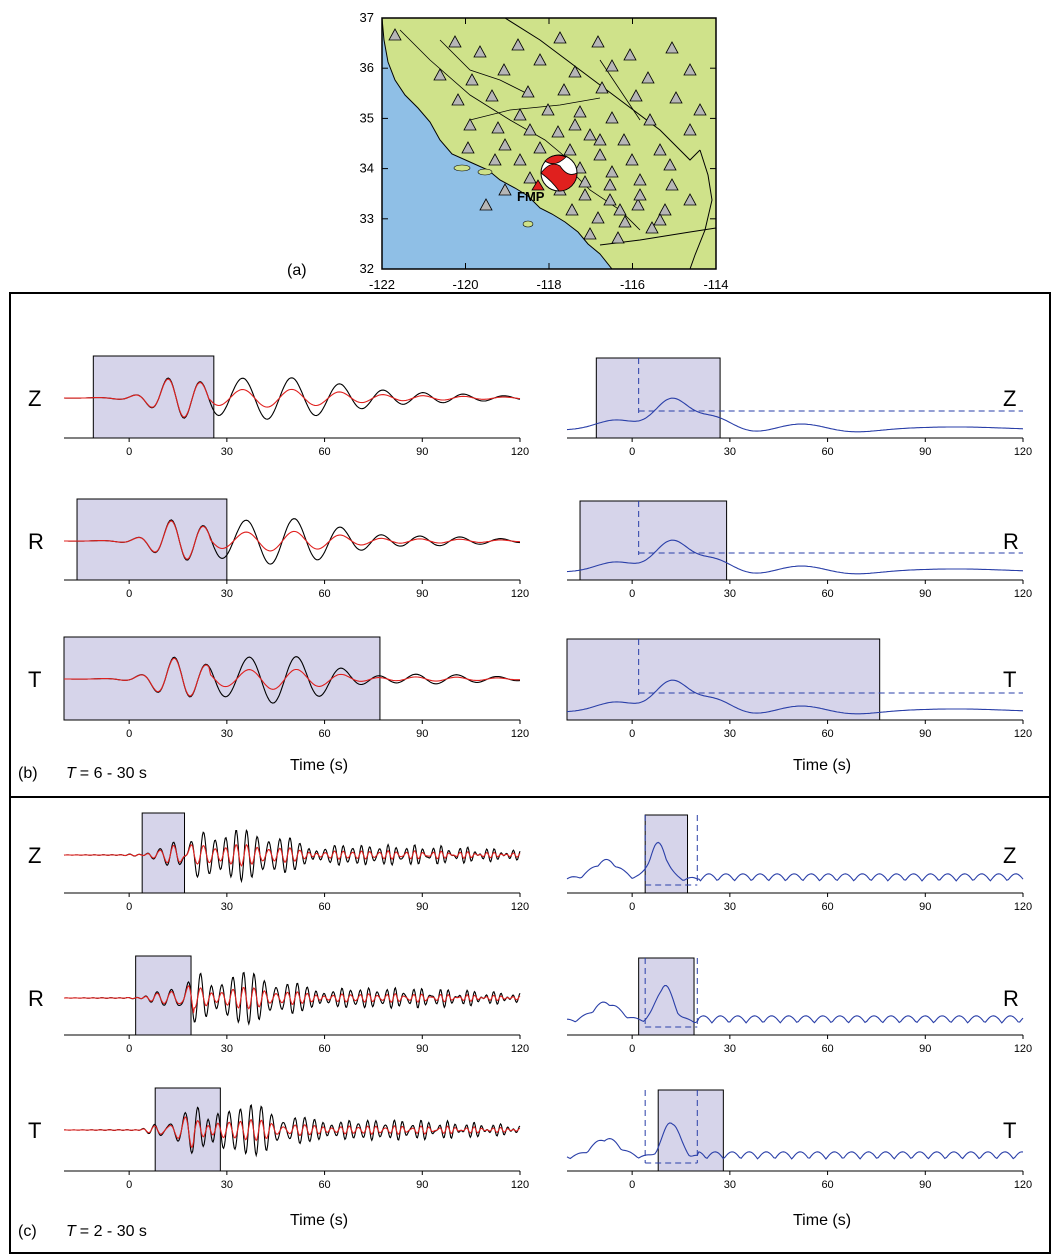 Image resolution: width=1054 pixels, height=1257 pixels. Describe the element at coordinates (530, 549) in the screenshot. I see `plot-row-R: R R 0 0 30 30 60 60 90 90 120 120` at that location.